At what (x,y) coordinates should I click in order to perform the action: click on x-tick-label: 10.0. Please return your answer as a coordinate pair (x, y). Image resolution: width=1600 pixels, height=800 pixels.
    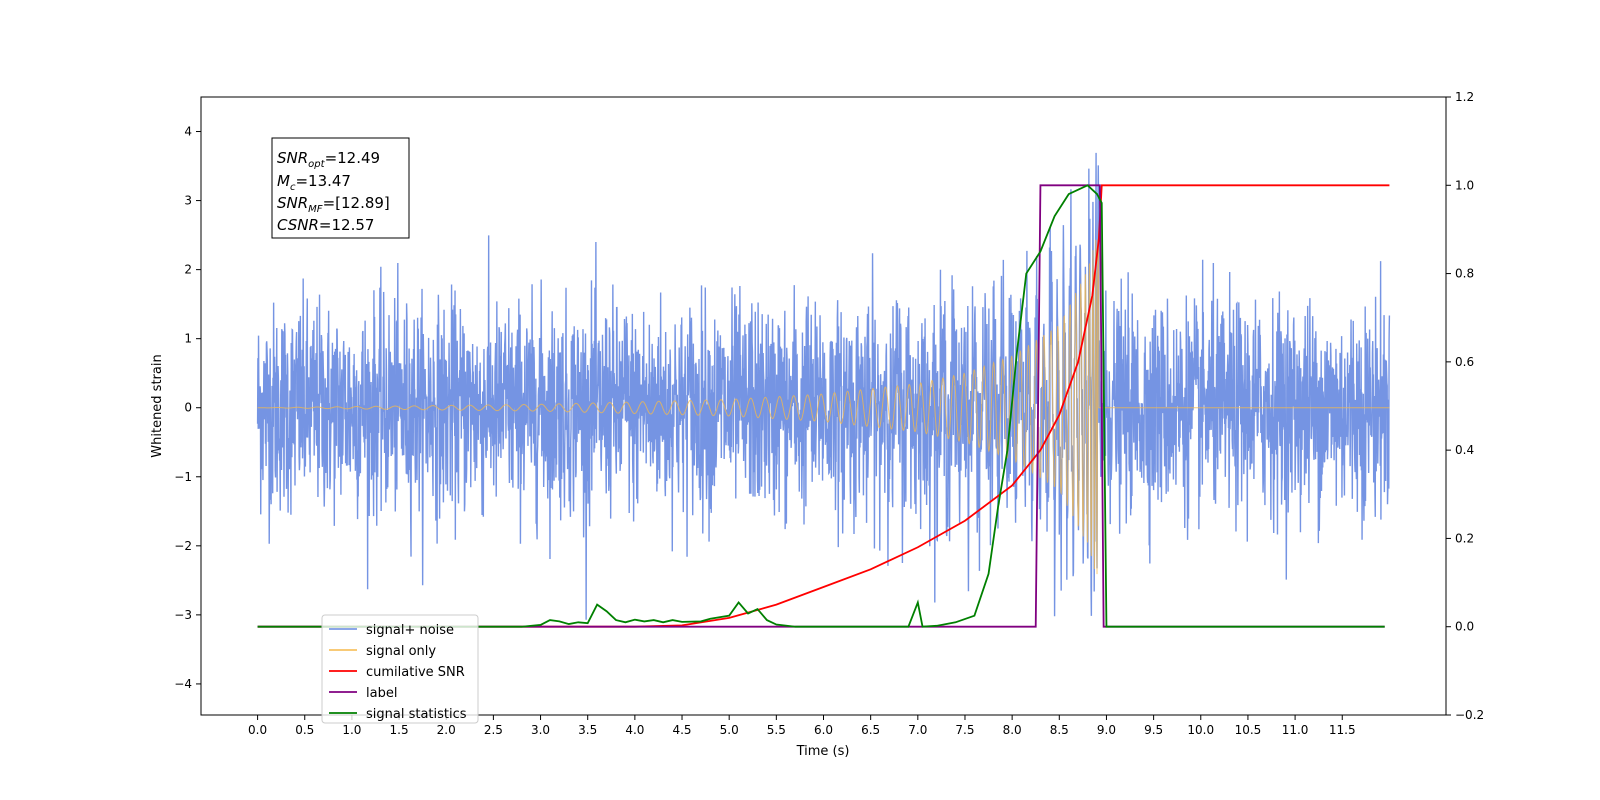
    Looking at the image, I should click on (1200, 730).